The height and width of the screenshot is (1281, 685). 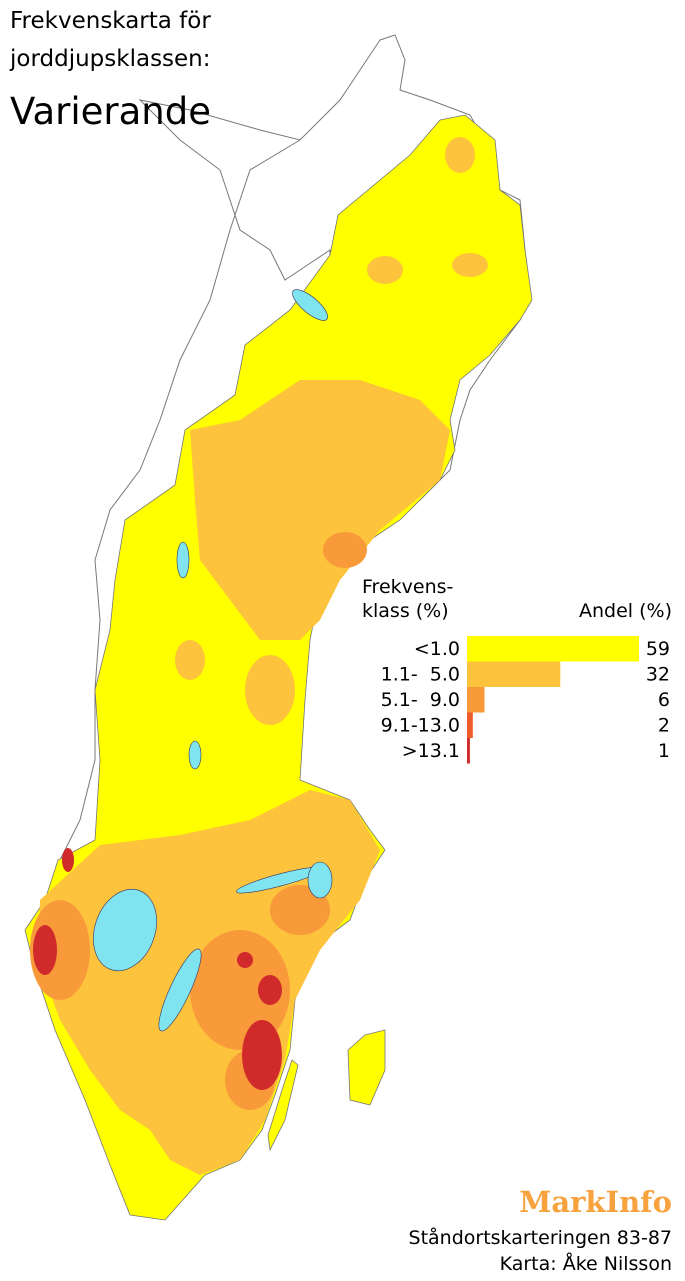 What do you see at coordinates (405, 611) in the screenshot?
I see `legend-class-header: klass (%)` at bounding box center [405, 611].